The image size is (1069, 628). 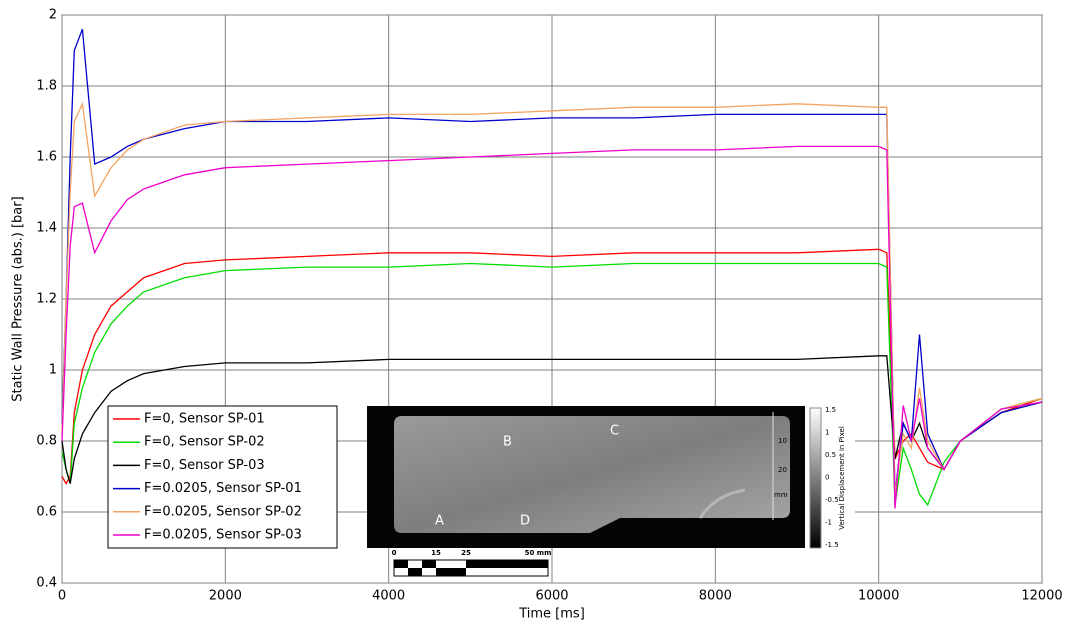 I want to click on y-tick-label: 1.8, so click(x=46, y=86).